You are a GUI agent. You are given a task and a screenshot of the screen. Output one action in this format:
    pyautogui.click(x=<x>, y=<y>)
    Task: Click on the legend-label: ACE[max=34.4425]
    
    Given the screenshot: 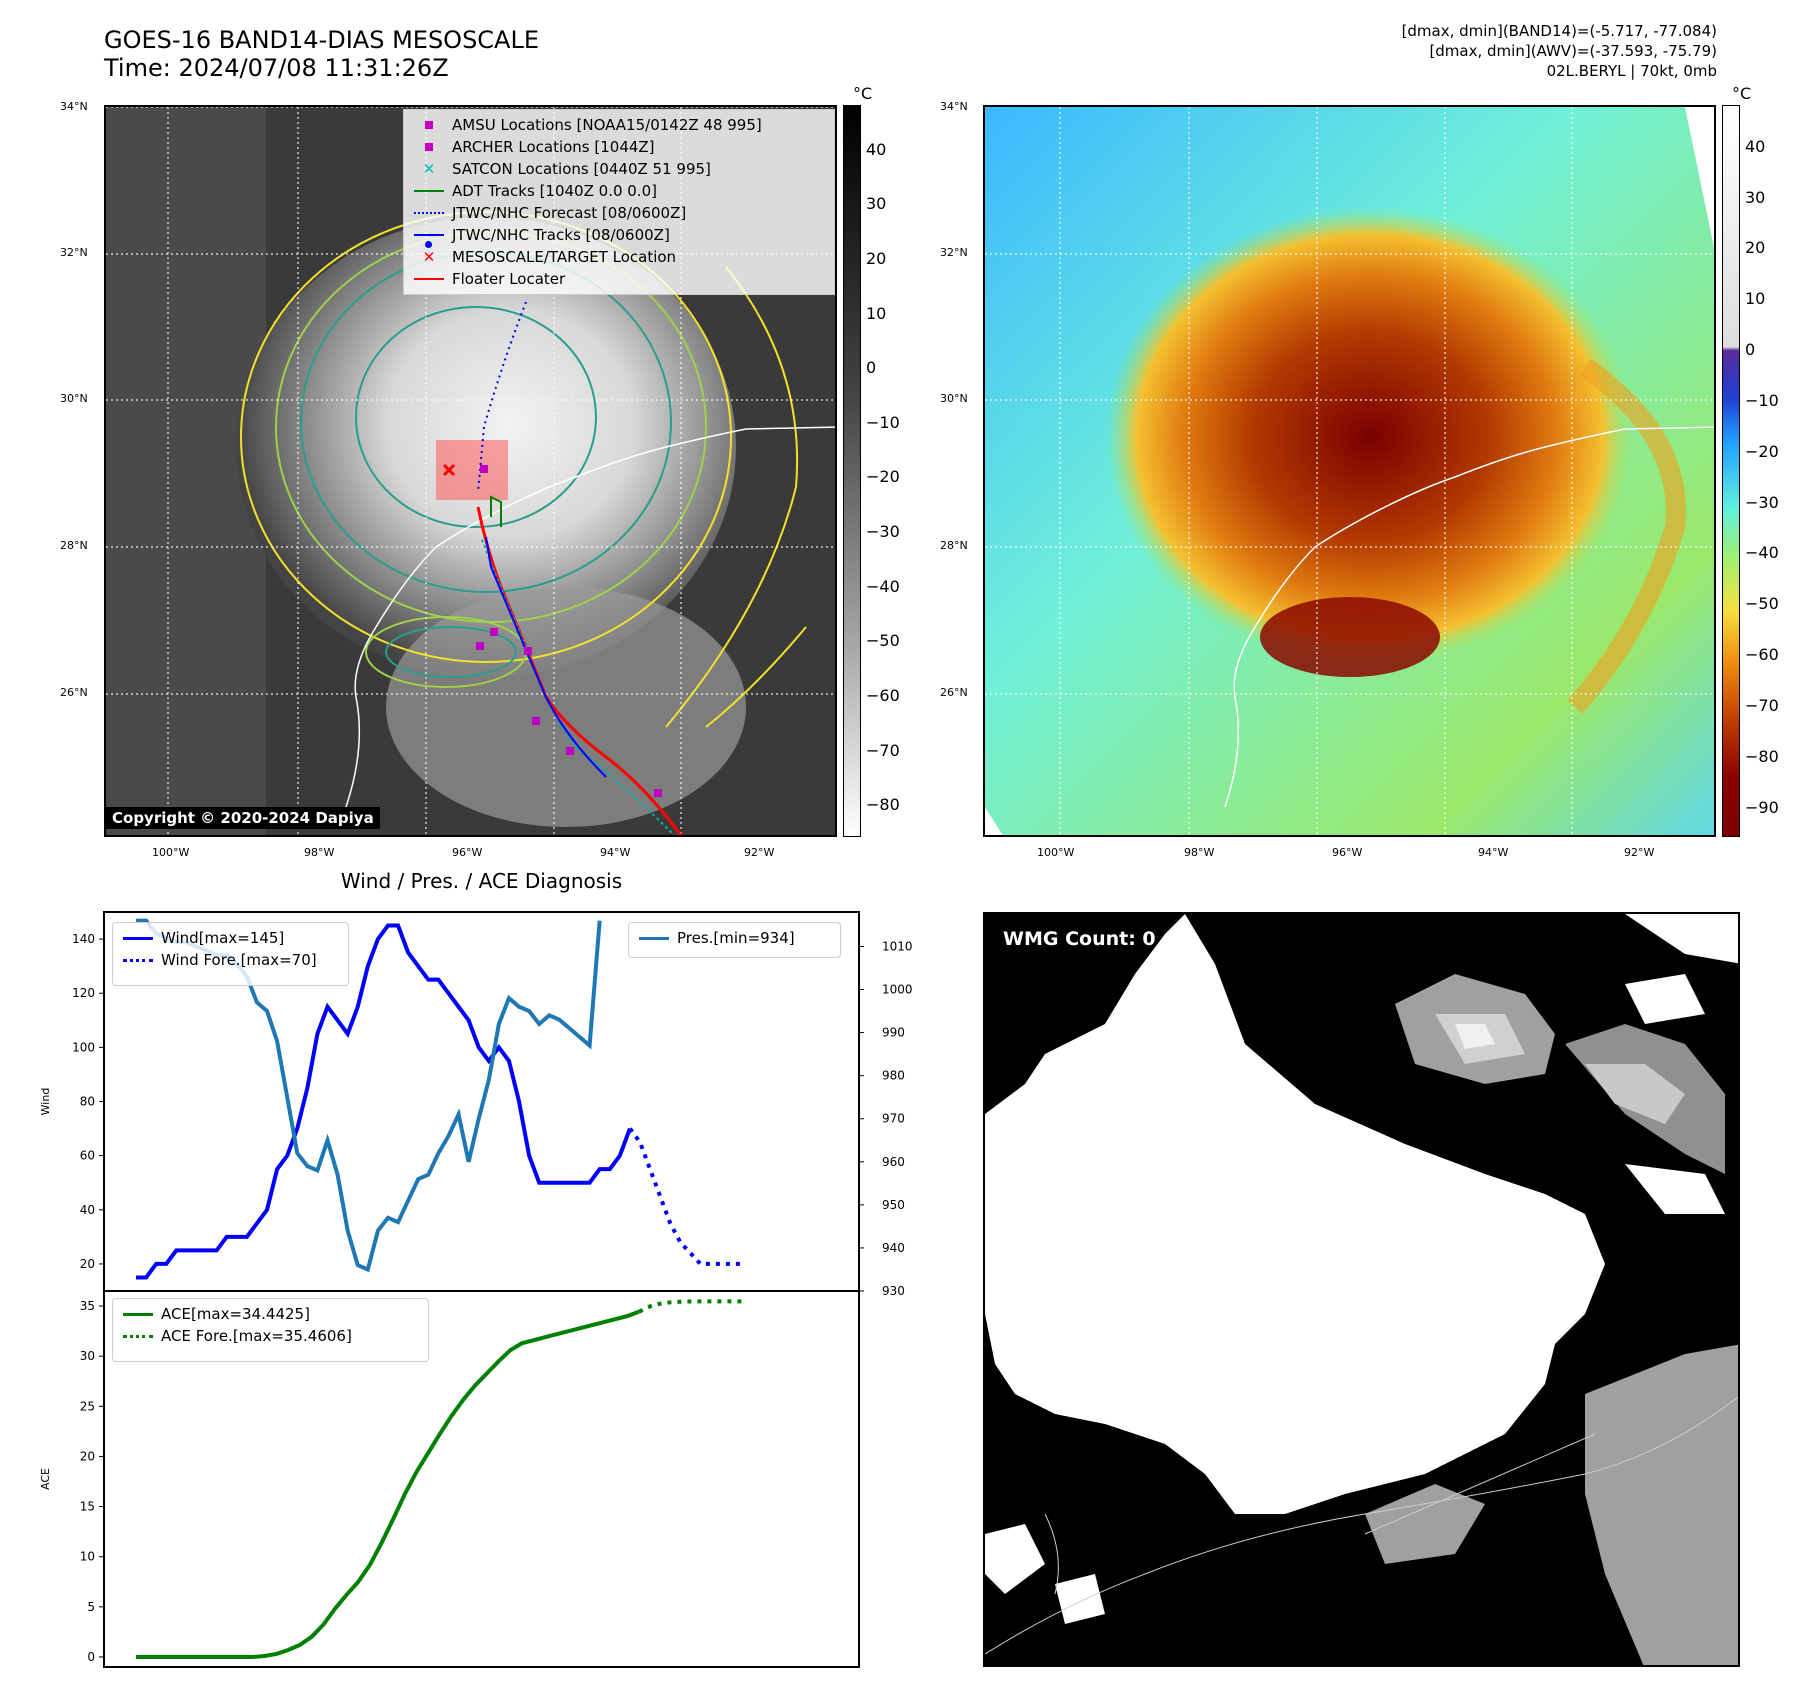 What is the action you would take?
    pyautogui.click(x=235, y=1314)
    